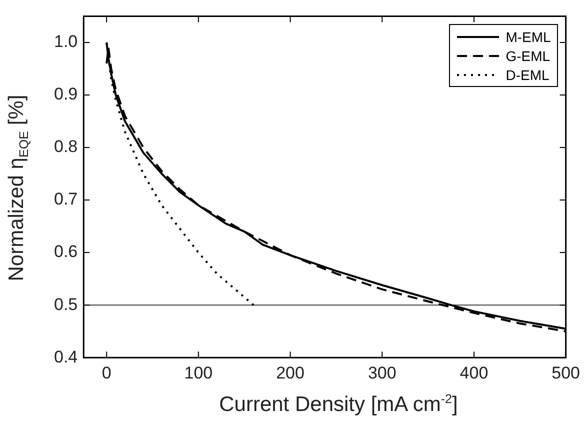 The width and height of the screenshot is (586, 428). Describe the element at coordinates (198, 372) in the screenshot. I see `x-tick-label: 100` at that location.